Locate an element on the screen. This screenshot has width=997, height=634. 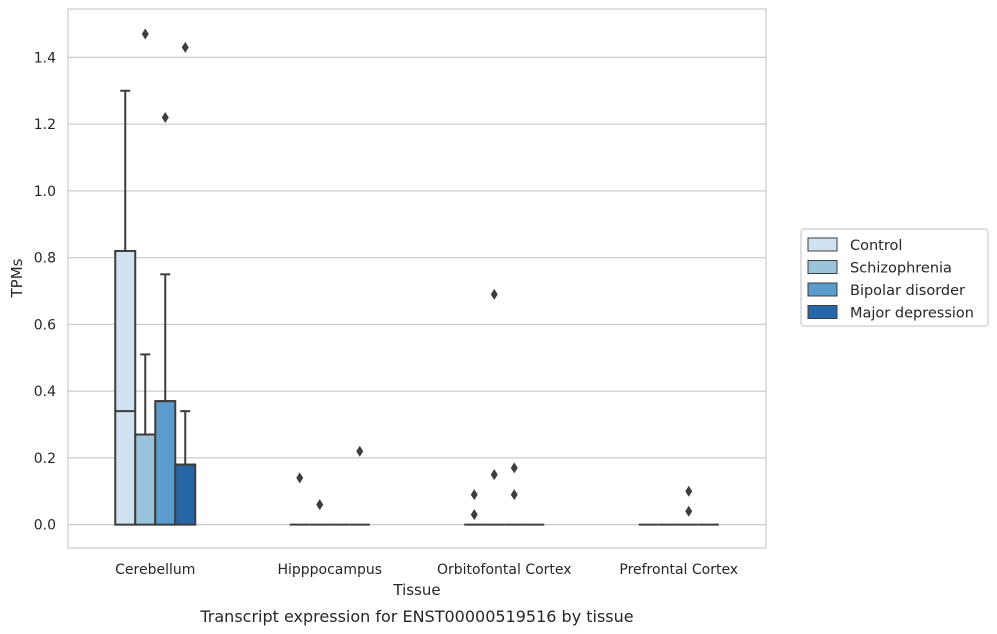
y-tick-label: 0.8 is located at coordinates (45, 259).